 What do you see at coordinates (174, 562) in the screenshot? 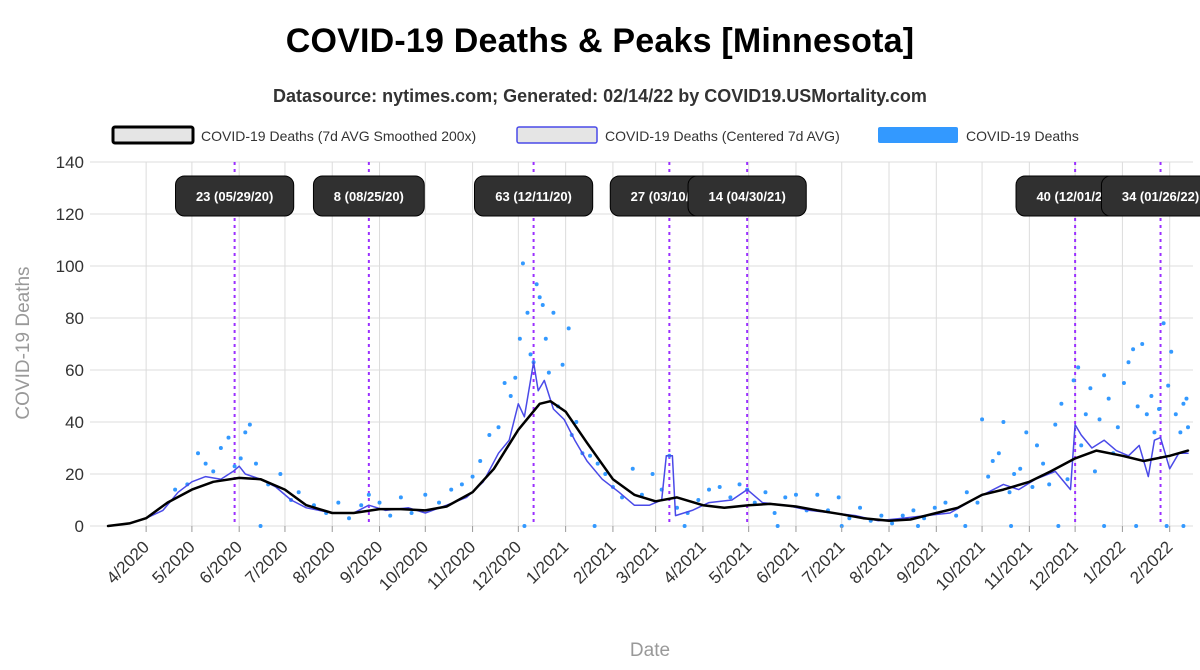
I see `x-tick-label: 5/2020` at bounding box center [174, 562].